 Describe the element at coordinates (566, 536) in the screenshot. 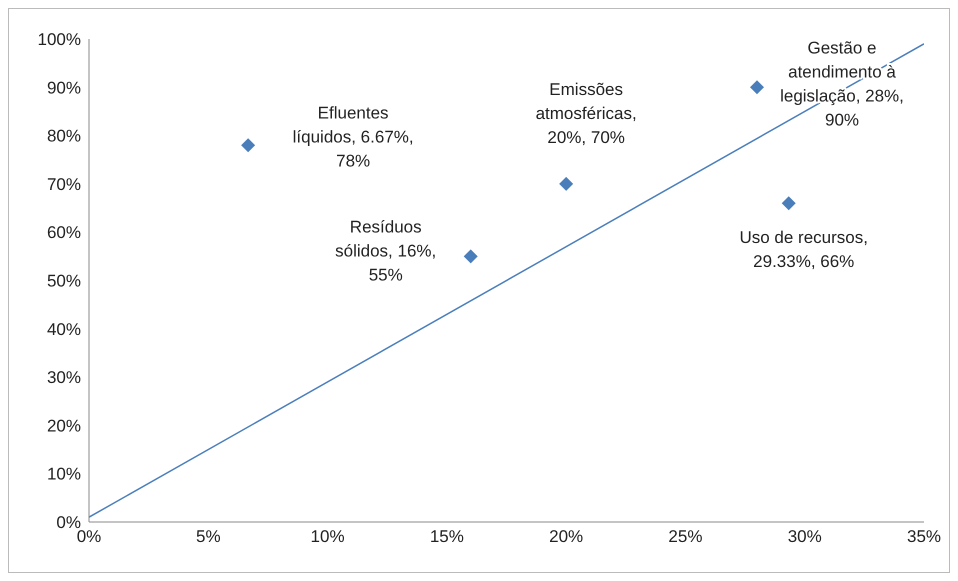

I see `x-tick-label: 20%` at that location.